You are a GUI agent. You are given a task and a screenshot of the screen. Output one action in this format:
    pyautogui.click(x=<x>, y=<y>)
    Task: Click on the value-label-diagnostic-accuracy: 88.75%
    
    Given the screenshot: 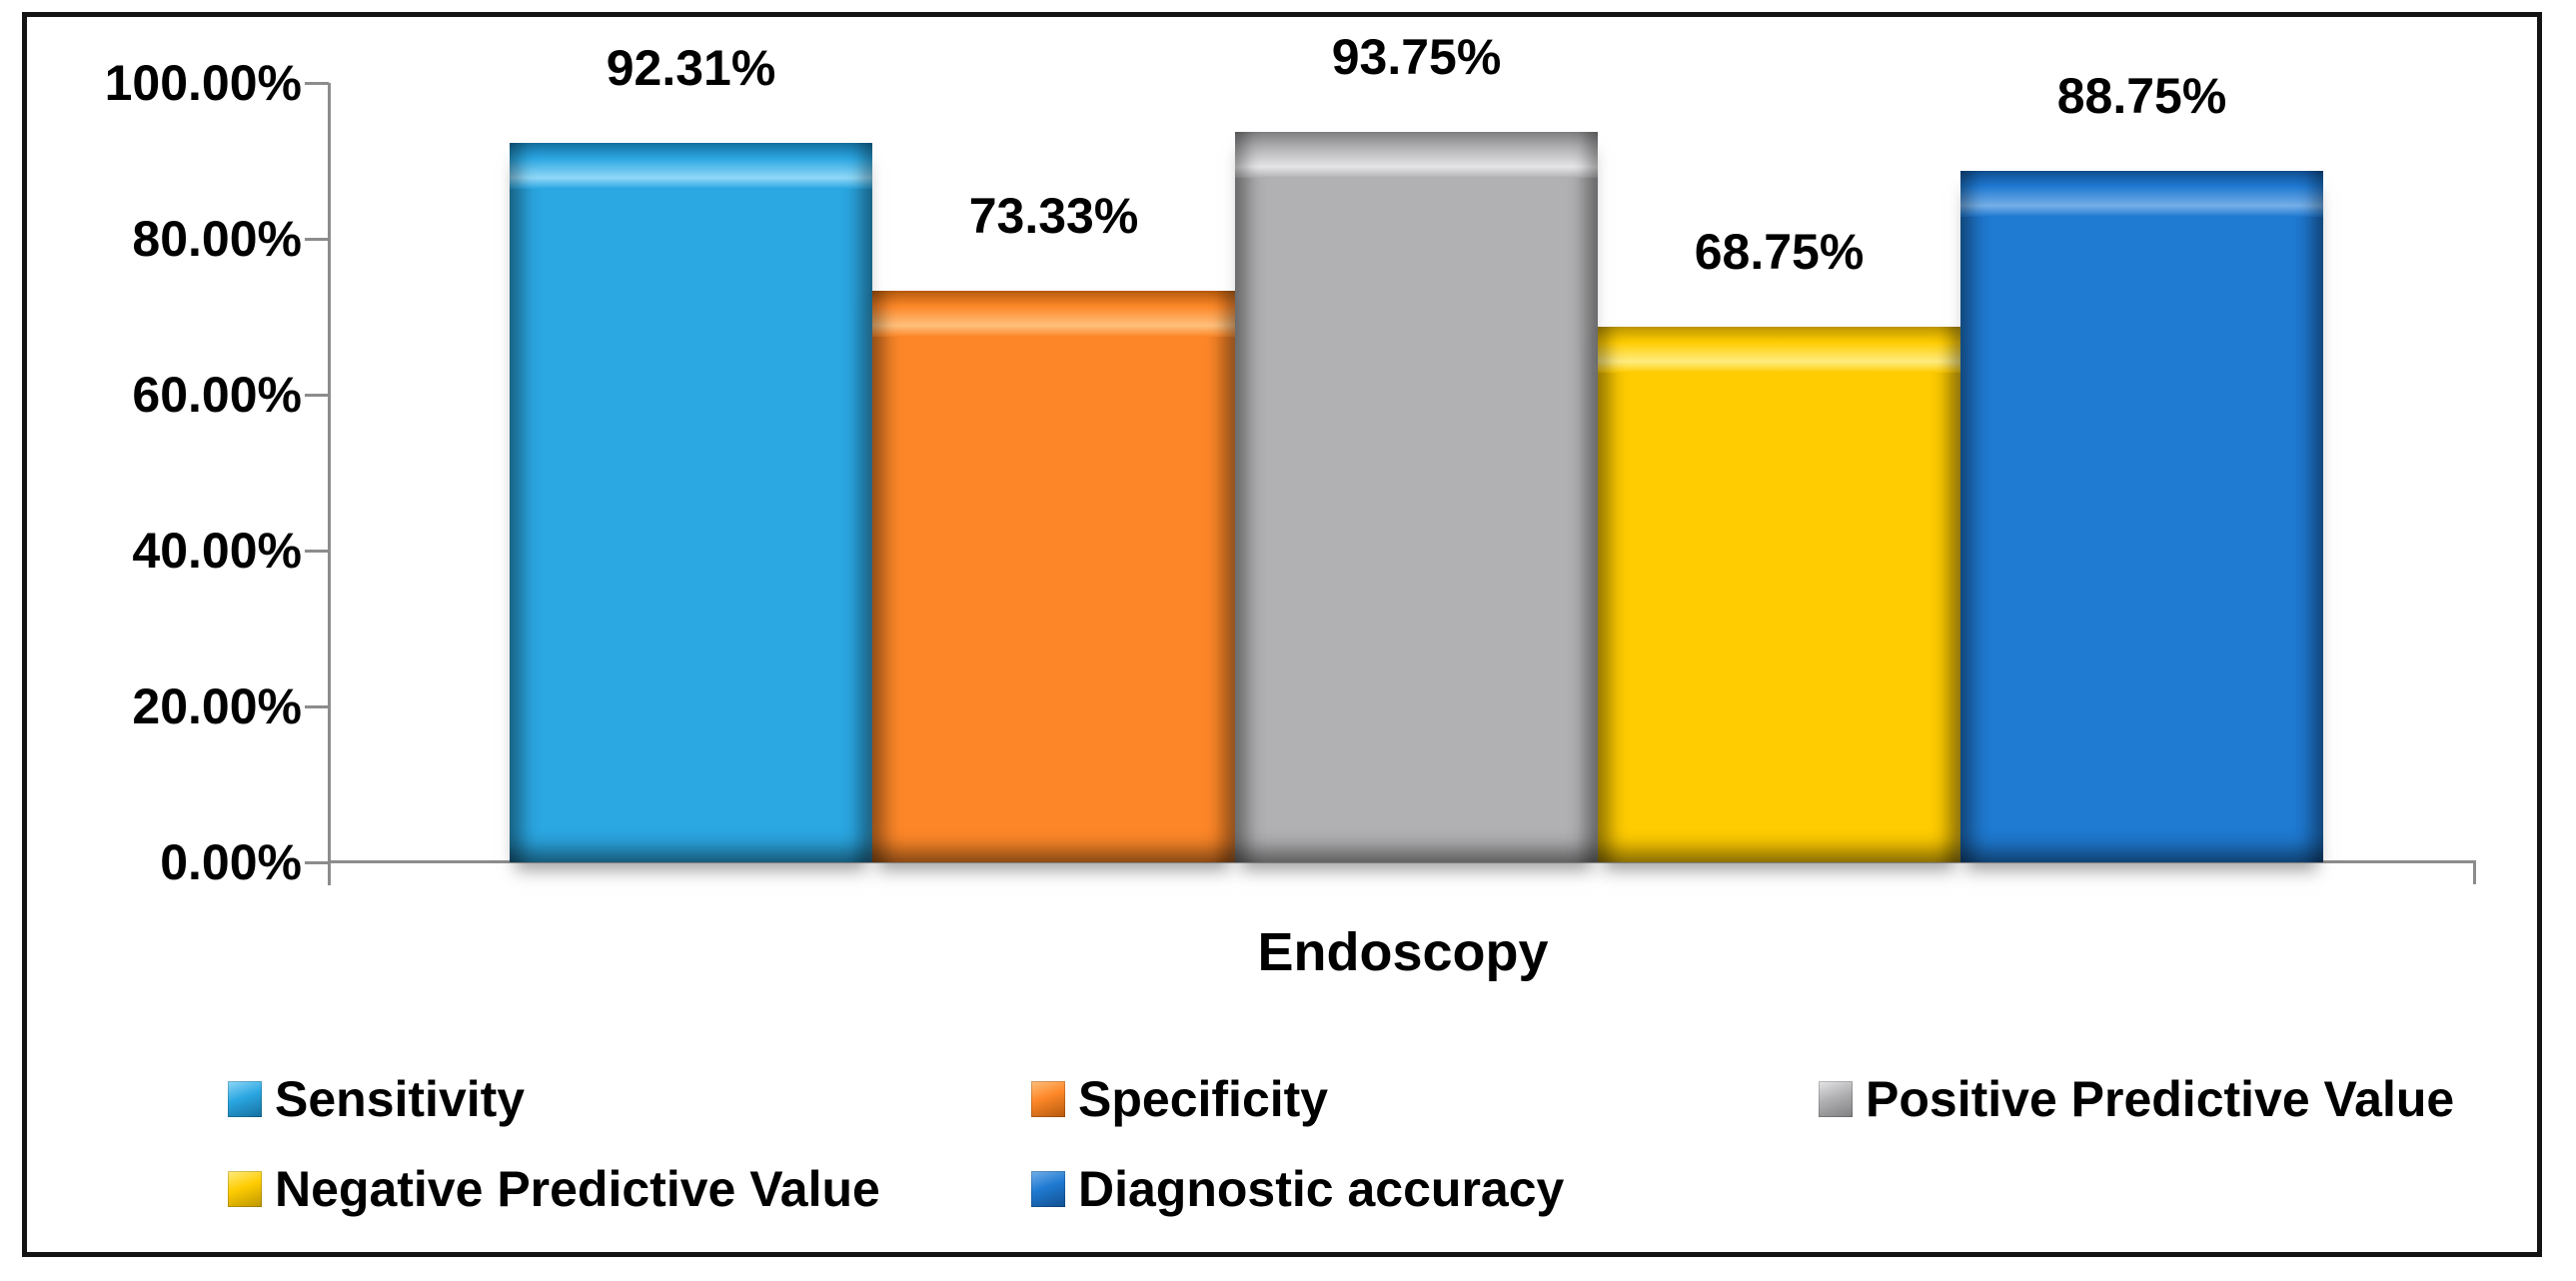 What is the action you would take?
    pyautogui.click(x=2141, y=95)
    